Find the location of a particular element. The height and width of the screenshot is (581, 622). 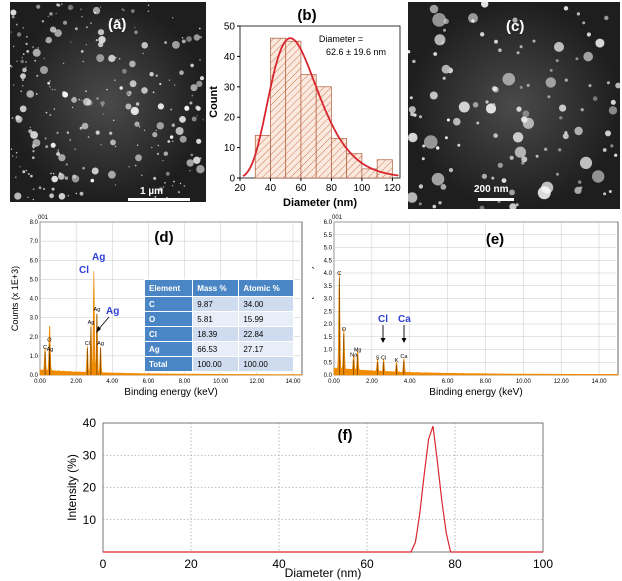

table-cell: 5.81 is located at coordinates (216, 319).